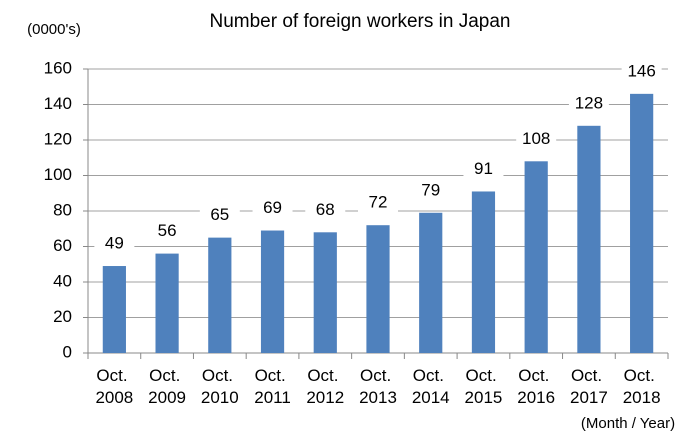 This screenshot has height=434, width=698. I want to click on value-label: 128, so click(589, 102).